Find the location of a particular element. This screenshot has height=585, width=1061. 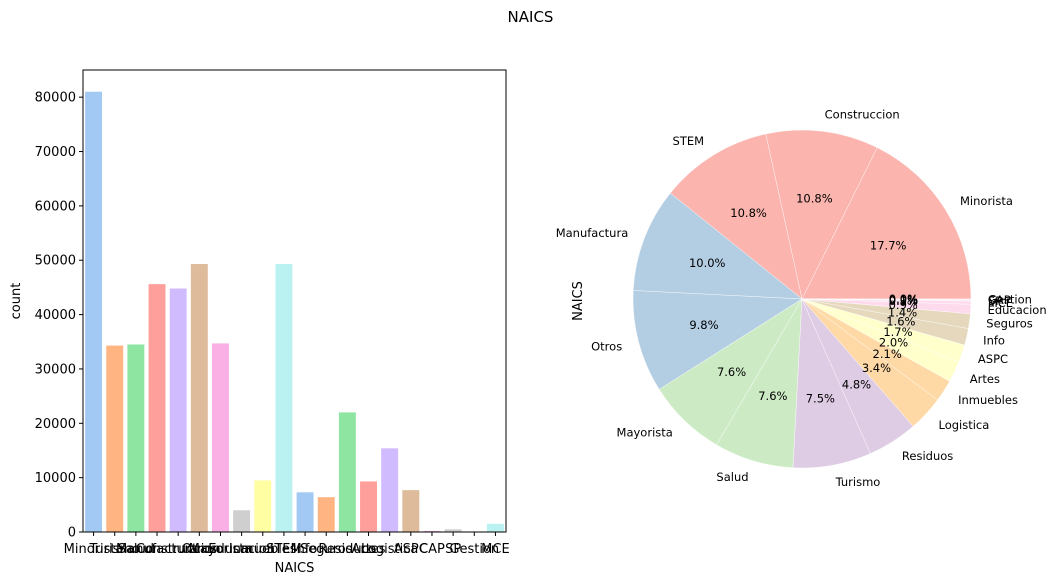

bar-y-tick-label: 30000 is located at coordinates (55, 369).